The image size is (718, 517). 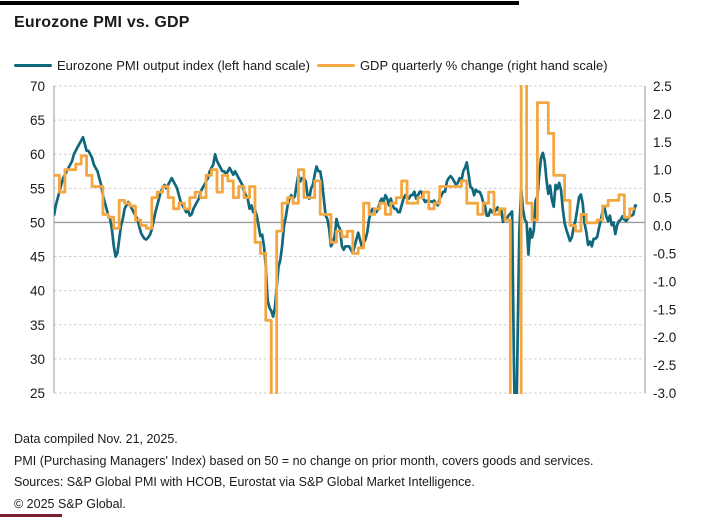 I want to click on left-axis-tick-label: 30, so click(x=37, y=359).